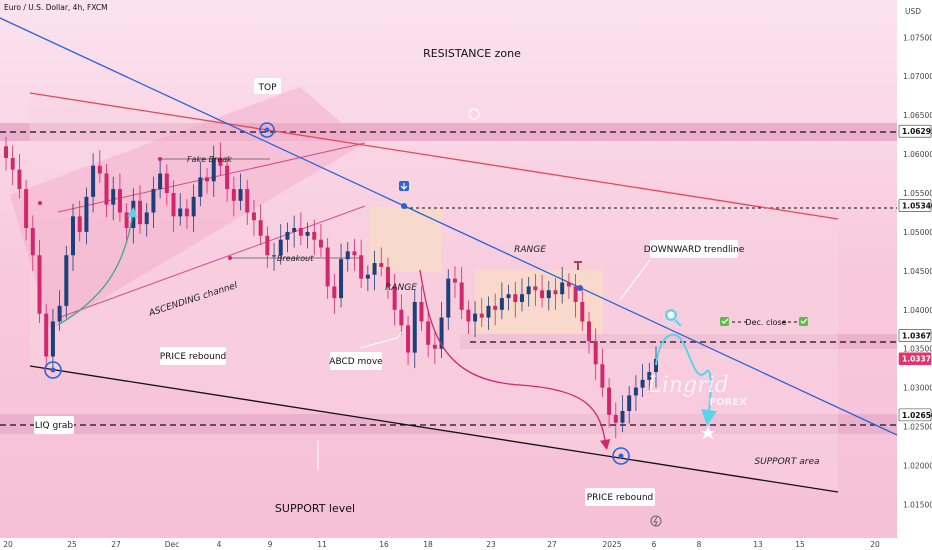  I want to click on x-tick-label: 13, so click(758, 544).